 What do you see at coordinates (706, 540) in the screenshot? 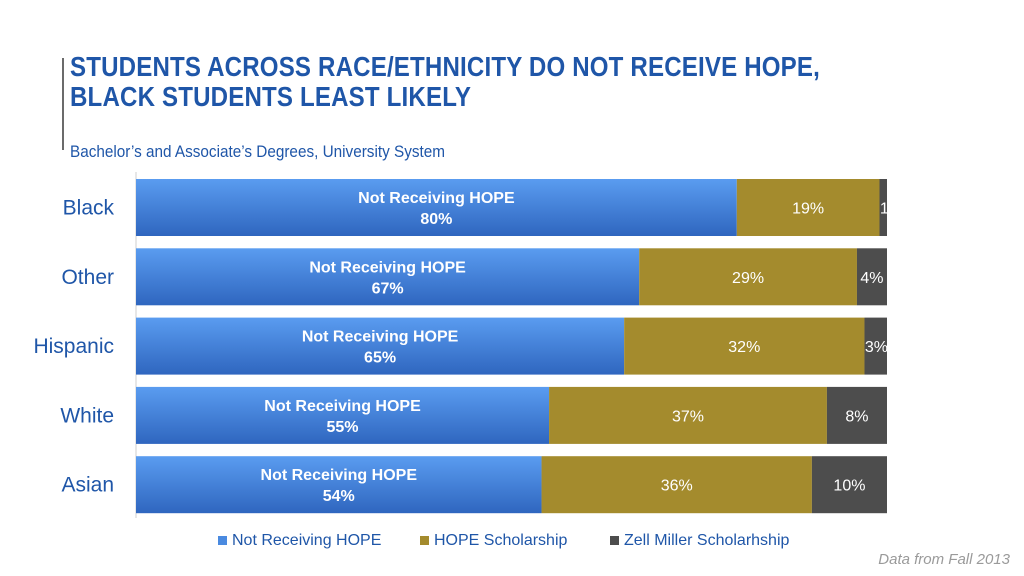
I see `legend-label: Zell Miller Scholarhship` at bounding box center [706, 540].